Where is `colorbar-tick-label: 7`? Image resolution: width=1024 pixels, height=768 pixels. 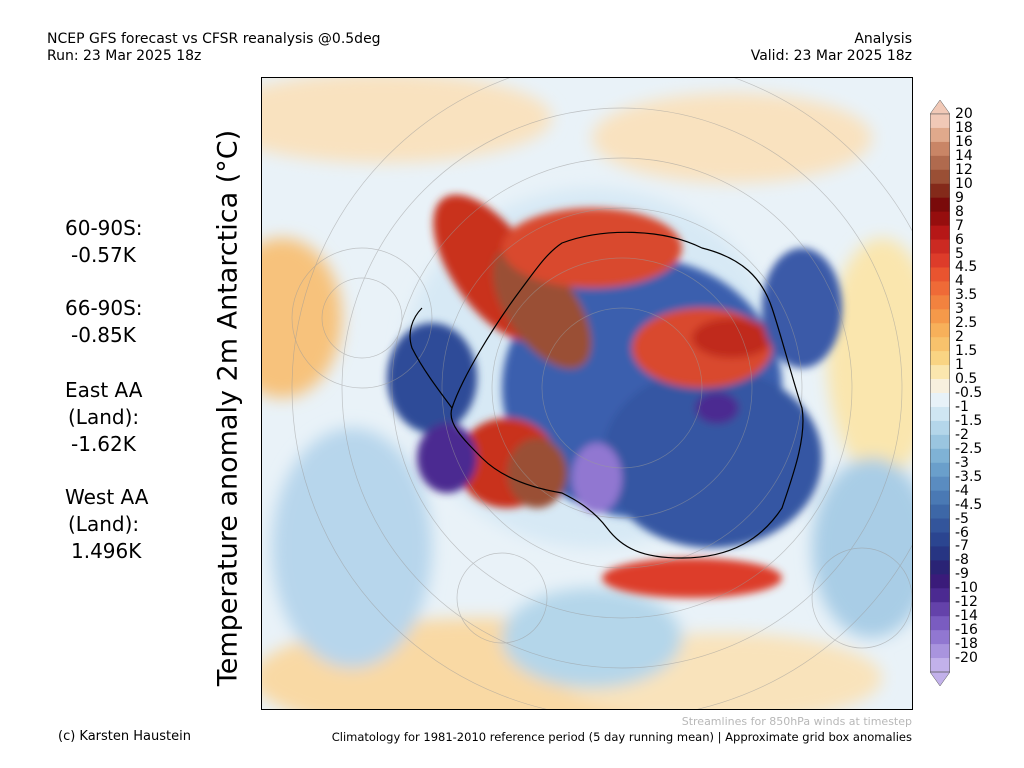
colorbar-tick-label: 7 is located at coordinates (959, 225).